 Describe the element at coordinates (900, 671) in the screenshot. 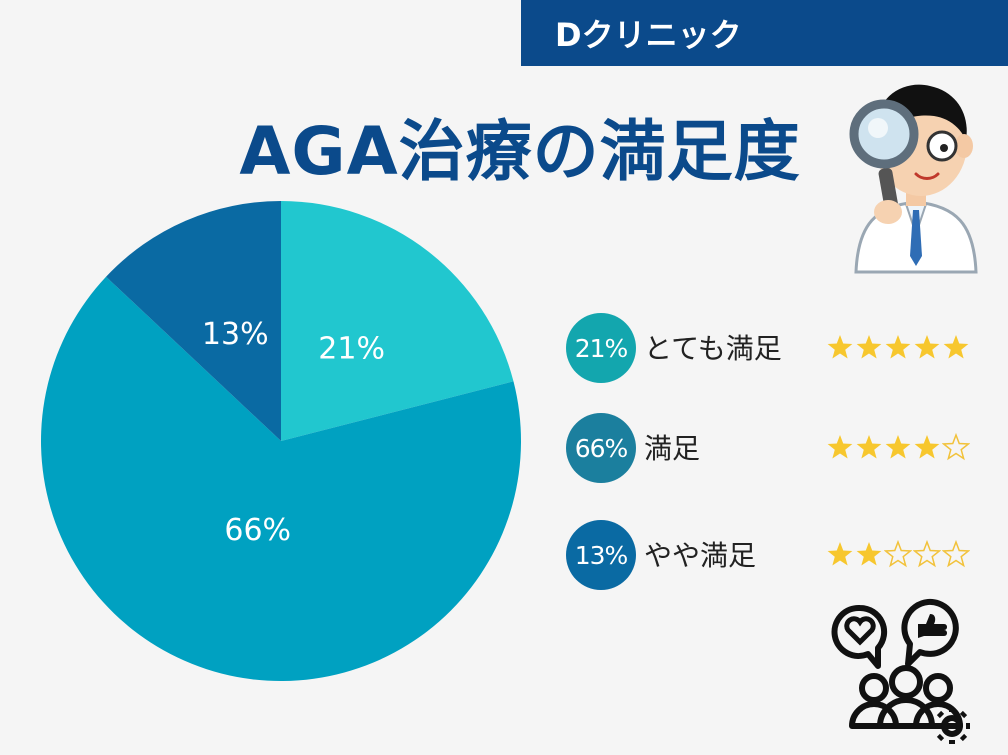

I see `community-feedback-icon` at that location.